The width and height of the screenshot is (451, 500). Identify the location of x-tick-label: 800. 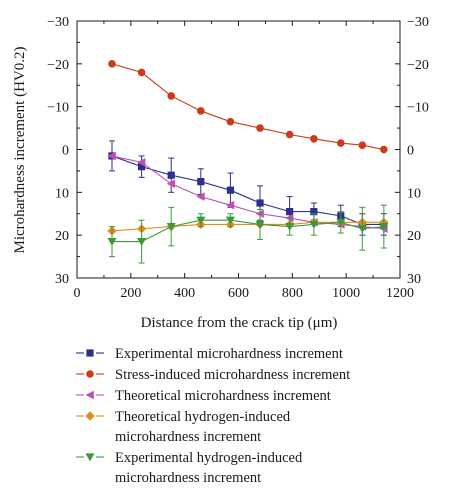
(292, 293).